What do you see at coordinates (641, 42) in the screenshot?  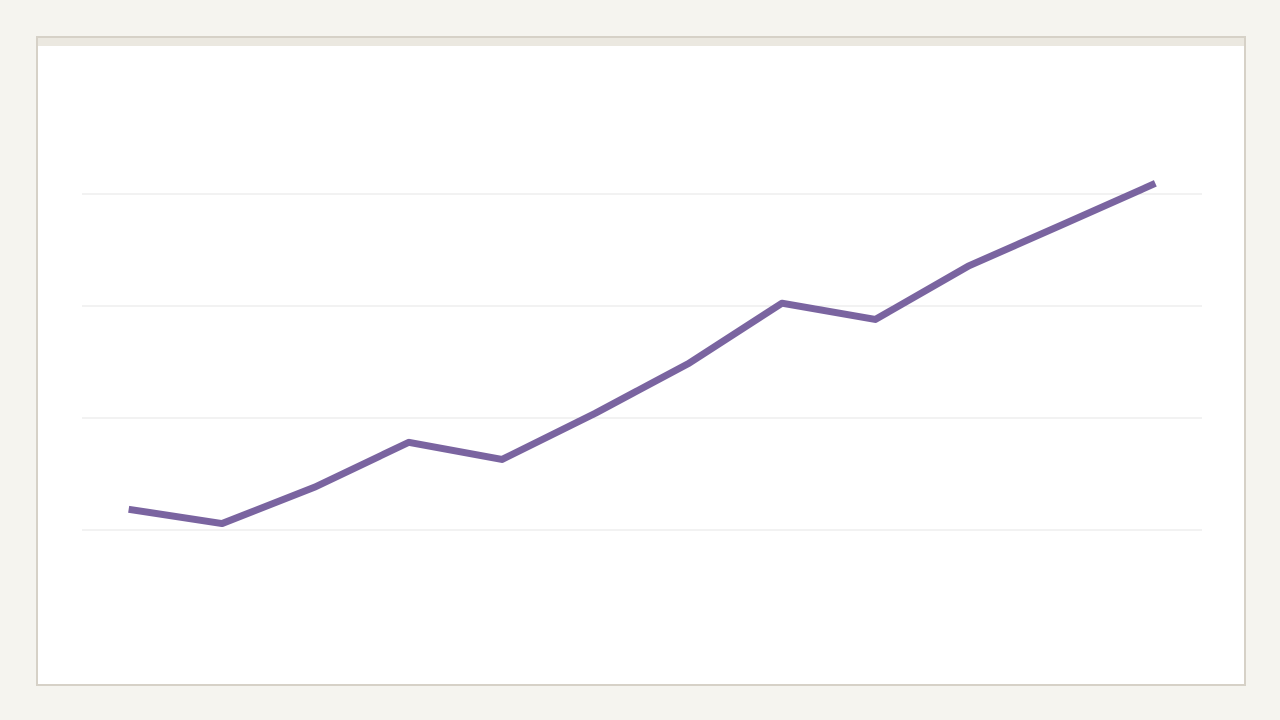 I see `frame-top-bar` at bounding box center [641, 42].